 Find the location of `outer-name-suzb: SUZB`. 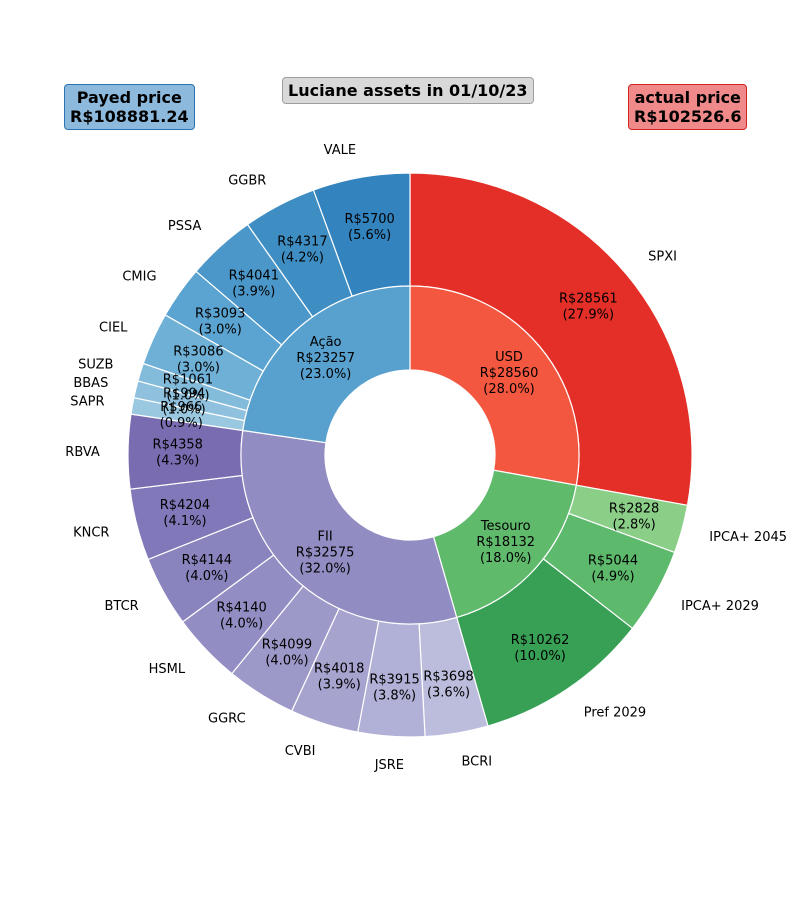

outer-name-suzb: SUZB is located at coordinates (95, 364).